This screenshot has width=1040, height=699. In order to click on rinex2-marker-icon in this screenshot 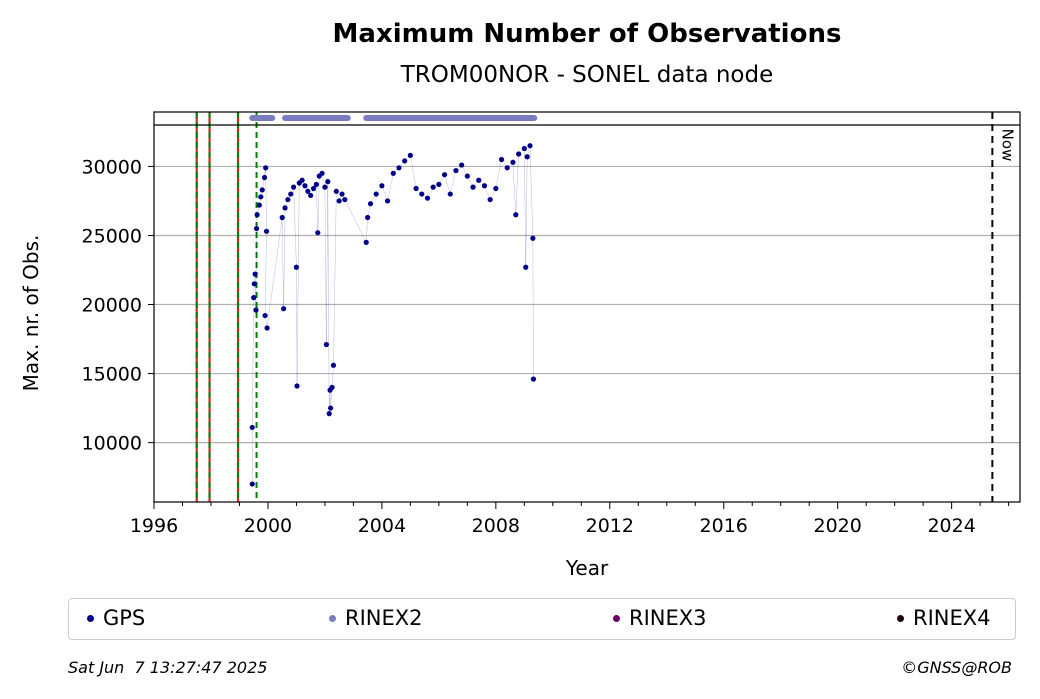, I will do `click(332, 618)`.